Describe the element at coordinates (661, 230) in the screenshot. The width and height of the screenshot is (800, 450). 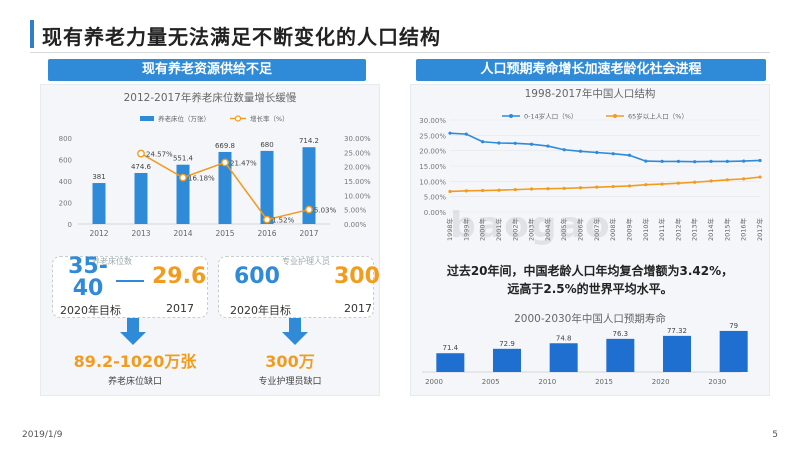
I see `pop-xtick-label: 2011年` at that location.